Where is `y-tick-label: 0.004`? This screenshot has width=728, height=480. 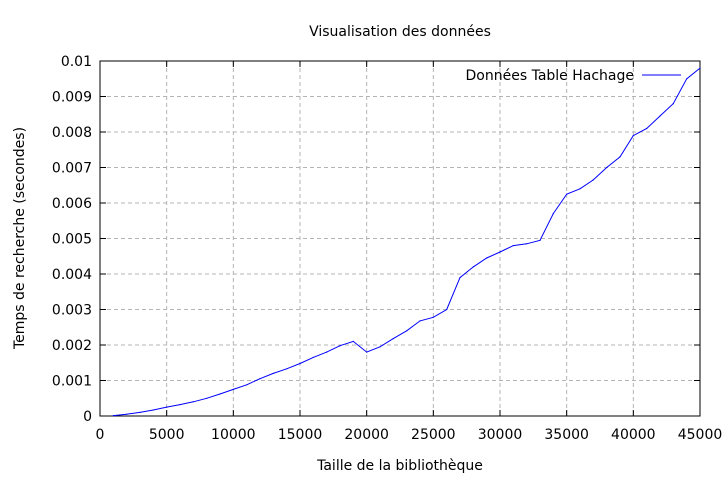 y-tick-label: 0.004 is located at coordinates (72, 275).